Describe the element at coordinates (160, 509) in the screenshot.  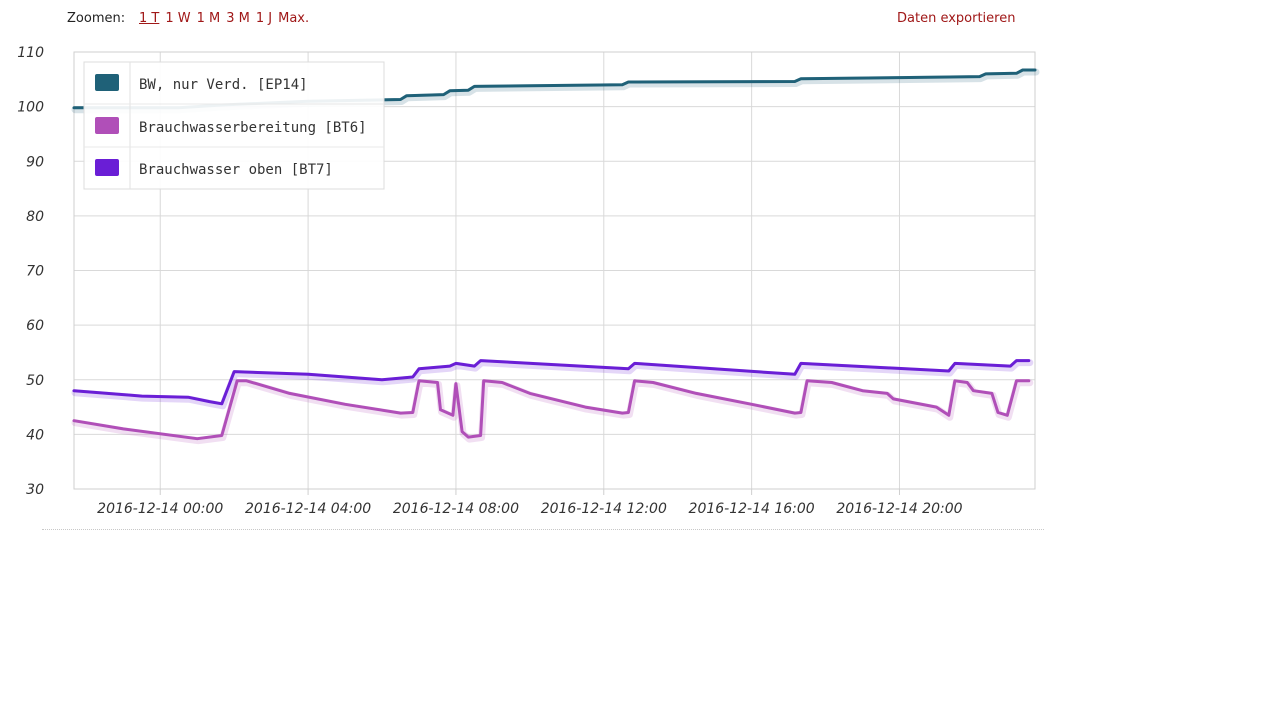
I see `x-tick-label: 2016-12-14 00:00` at that location.